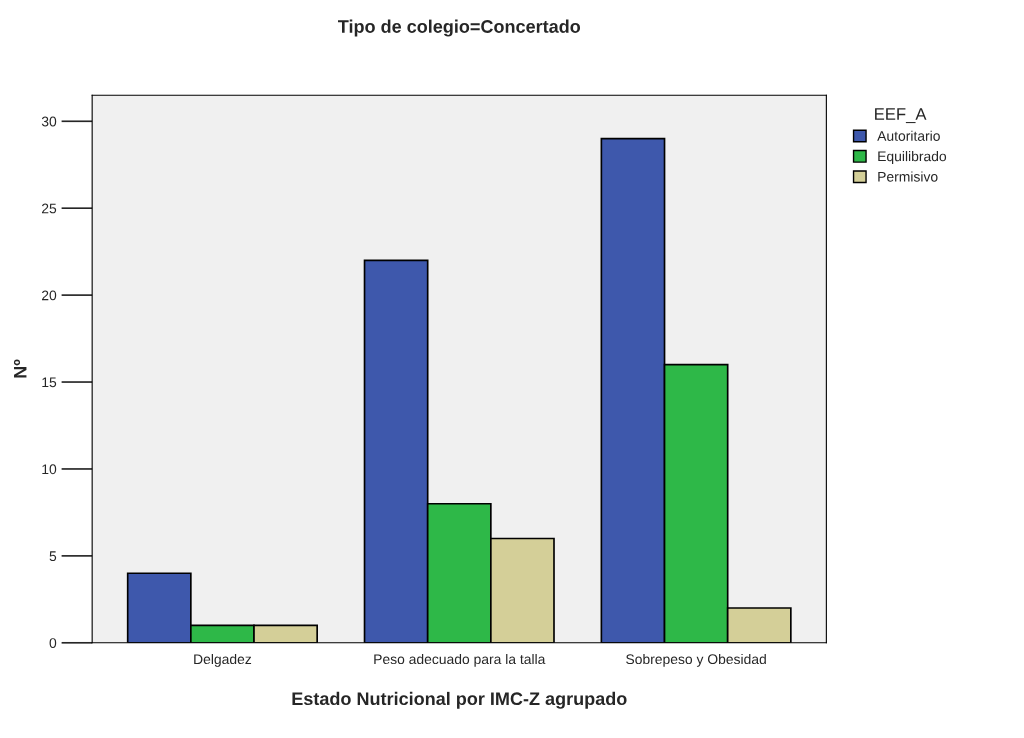 This screenshot has width=1024, height=738. Describe the element at coordinates (908, 176) in the screenshot. I see `legend-label: Permisivo` at that location.